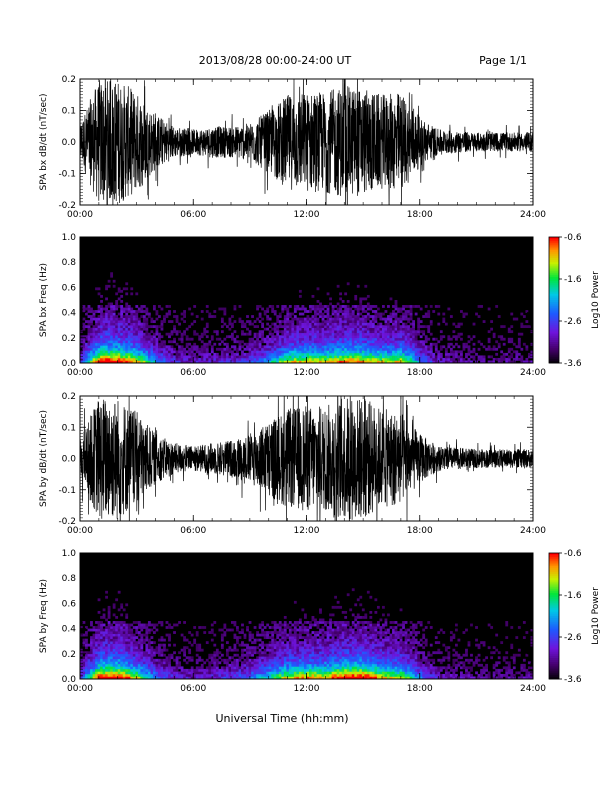 This screenshot has height=792, width=612. What do you see at coordinates (67, 206) in the screenshot?
I see `y-tick-label: -0.2` at bounding box center [67, 206].